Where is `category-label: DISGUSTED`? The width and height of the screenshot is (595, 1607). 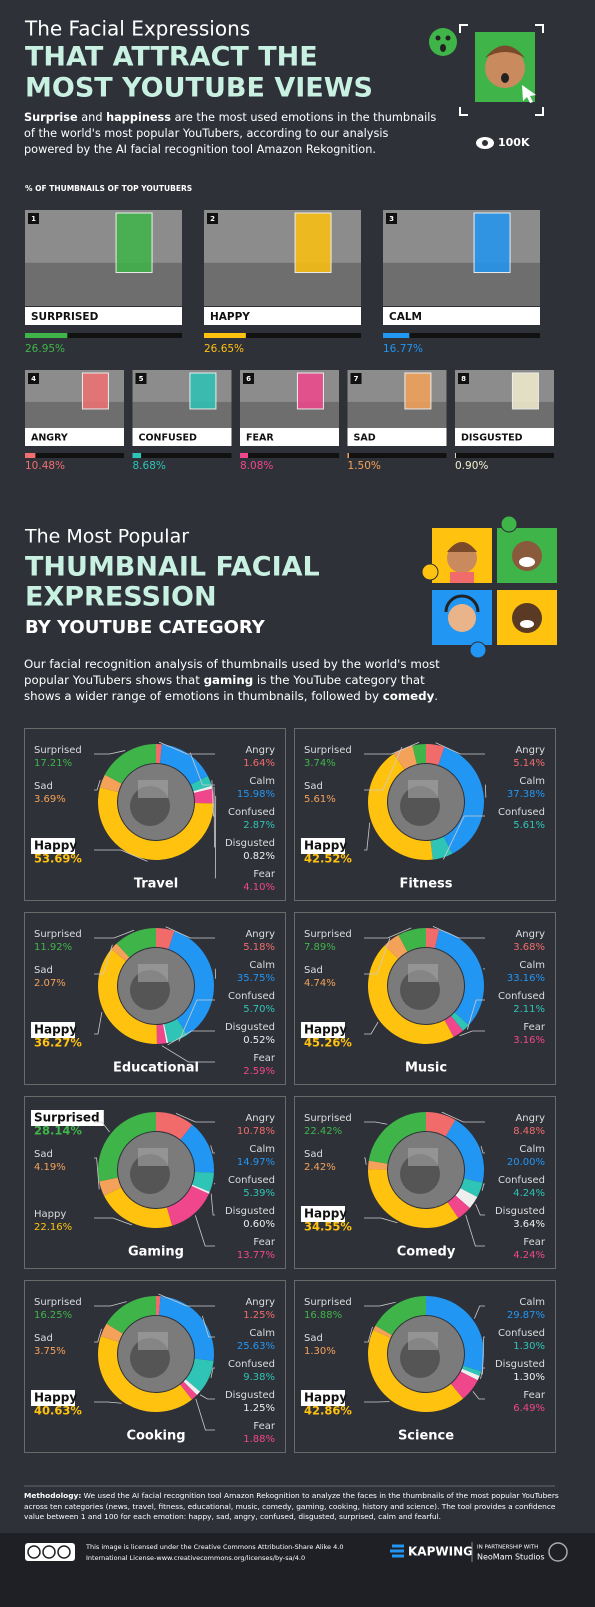
category-label: DISGUSTED is located at coordinates (492, 438).